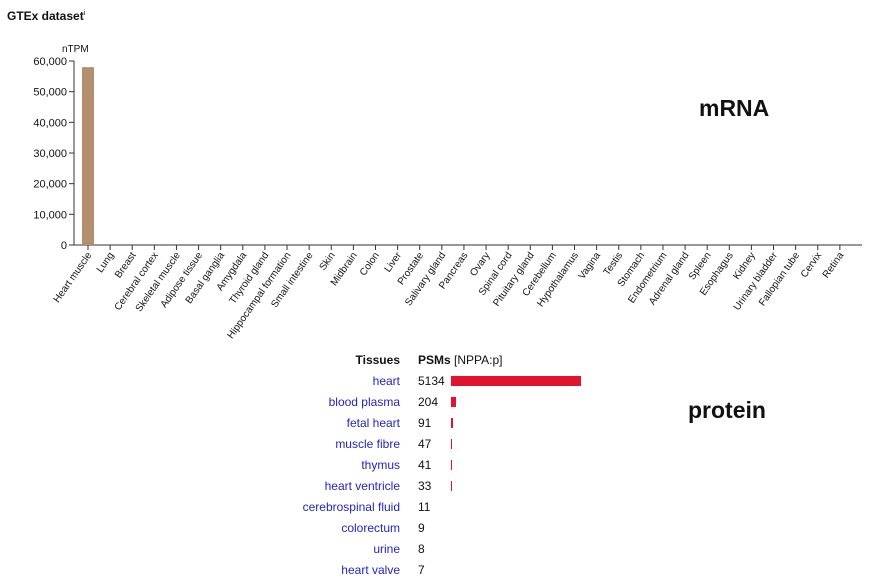 The image size is (888, 581). I want to click on psm-row: blood plasma 204, so click(444, 402).